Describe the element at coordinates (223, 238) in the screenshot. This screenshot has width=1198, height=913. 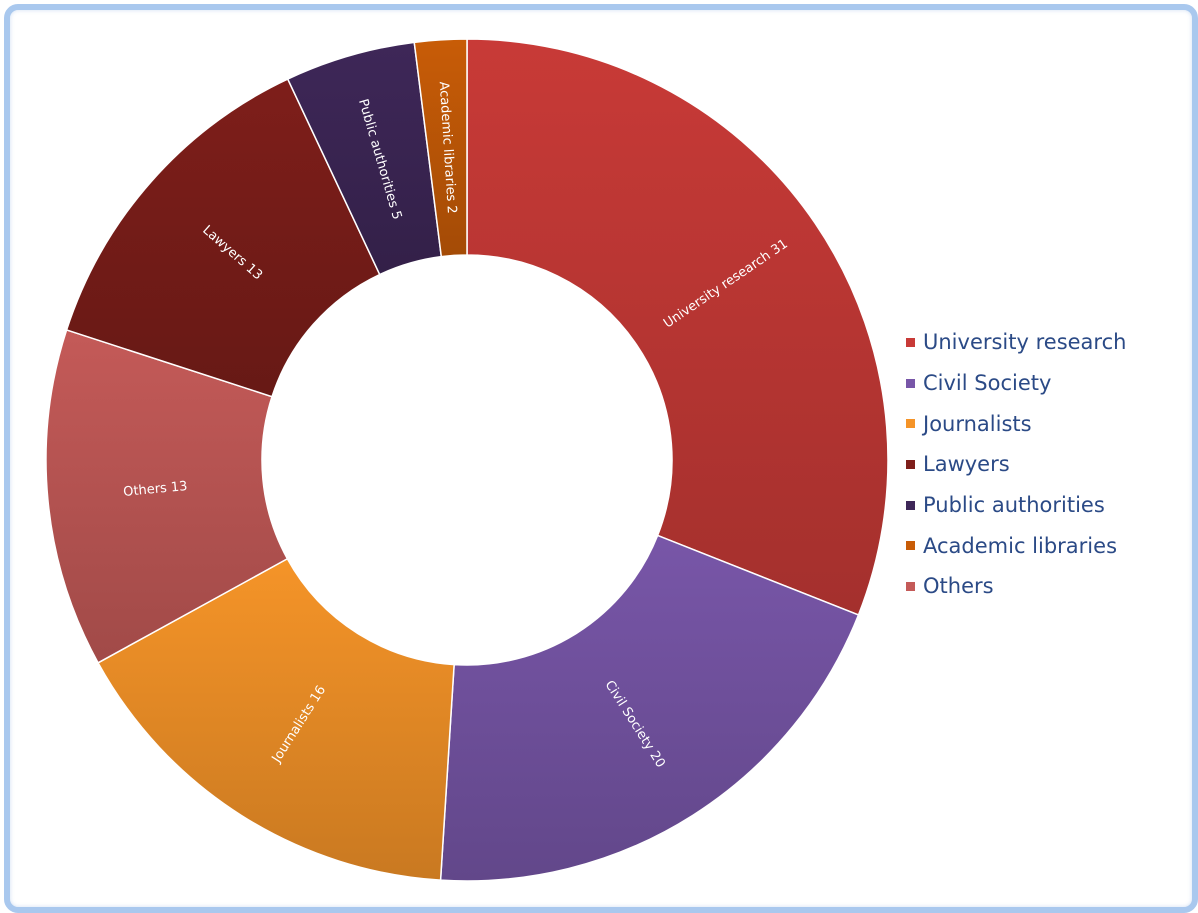
I see `donut-slice-lawyers` at that location.